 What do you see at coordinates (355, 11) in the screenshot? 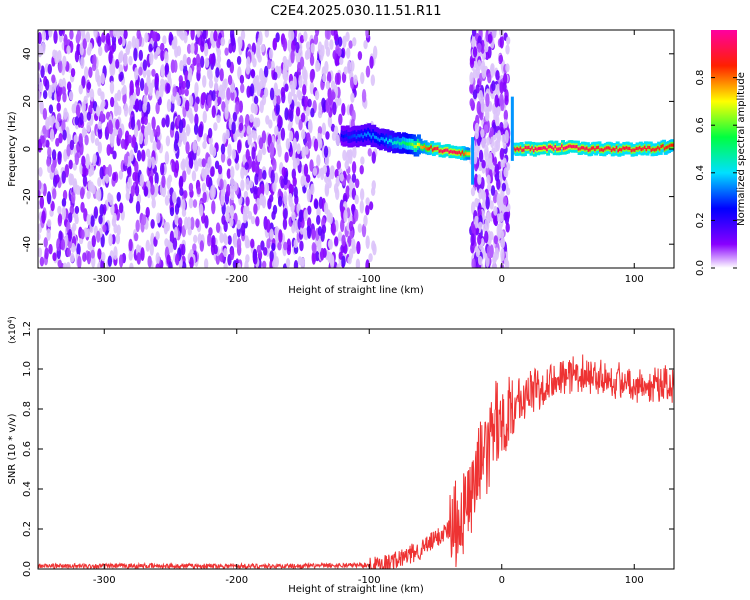
I see `page-title: C2E4.2025.030.11.51.R11` at bounding box center [355, 11].